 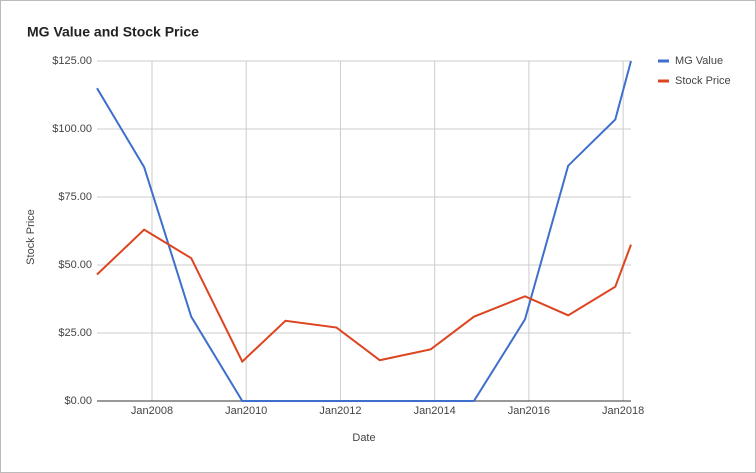 I want to click on x-tick-label: Jan2012, so click(x=340, y=411).